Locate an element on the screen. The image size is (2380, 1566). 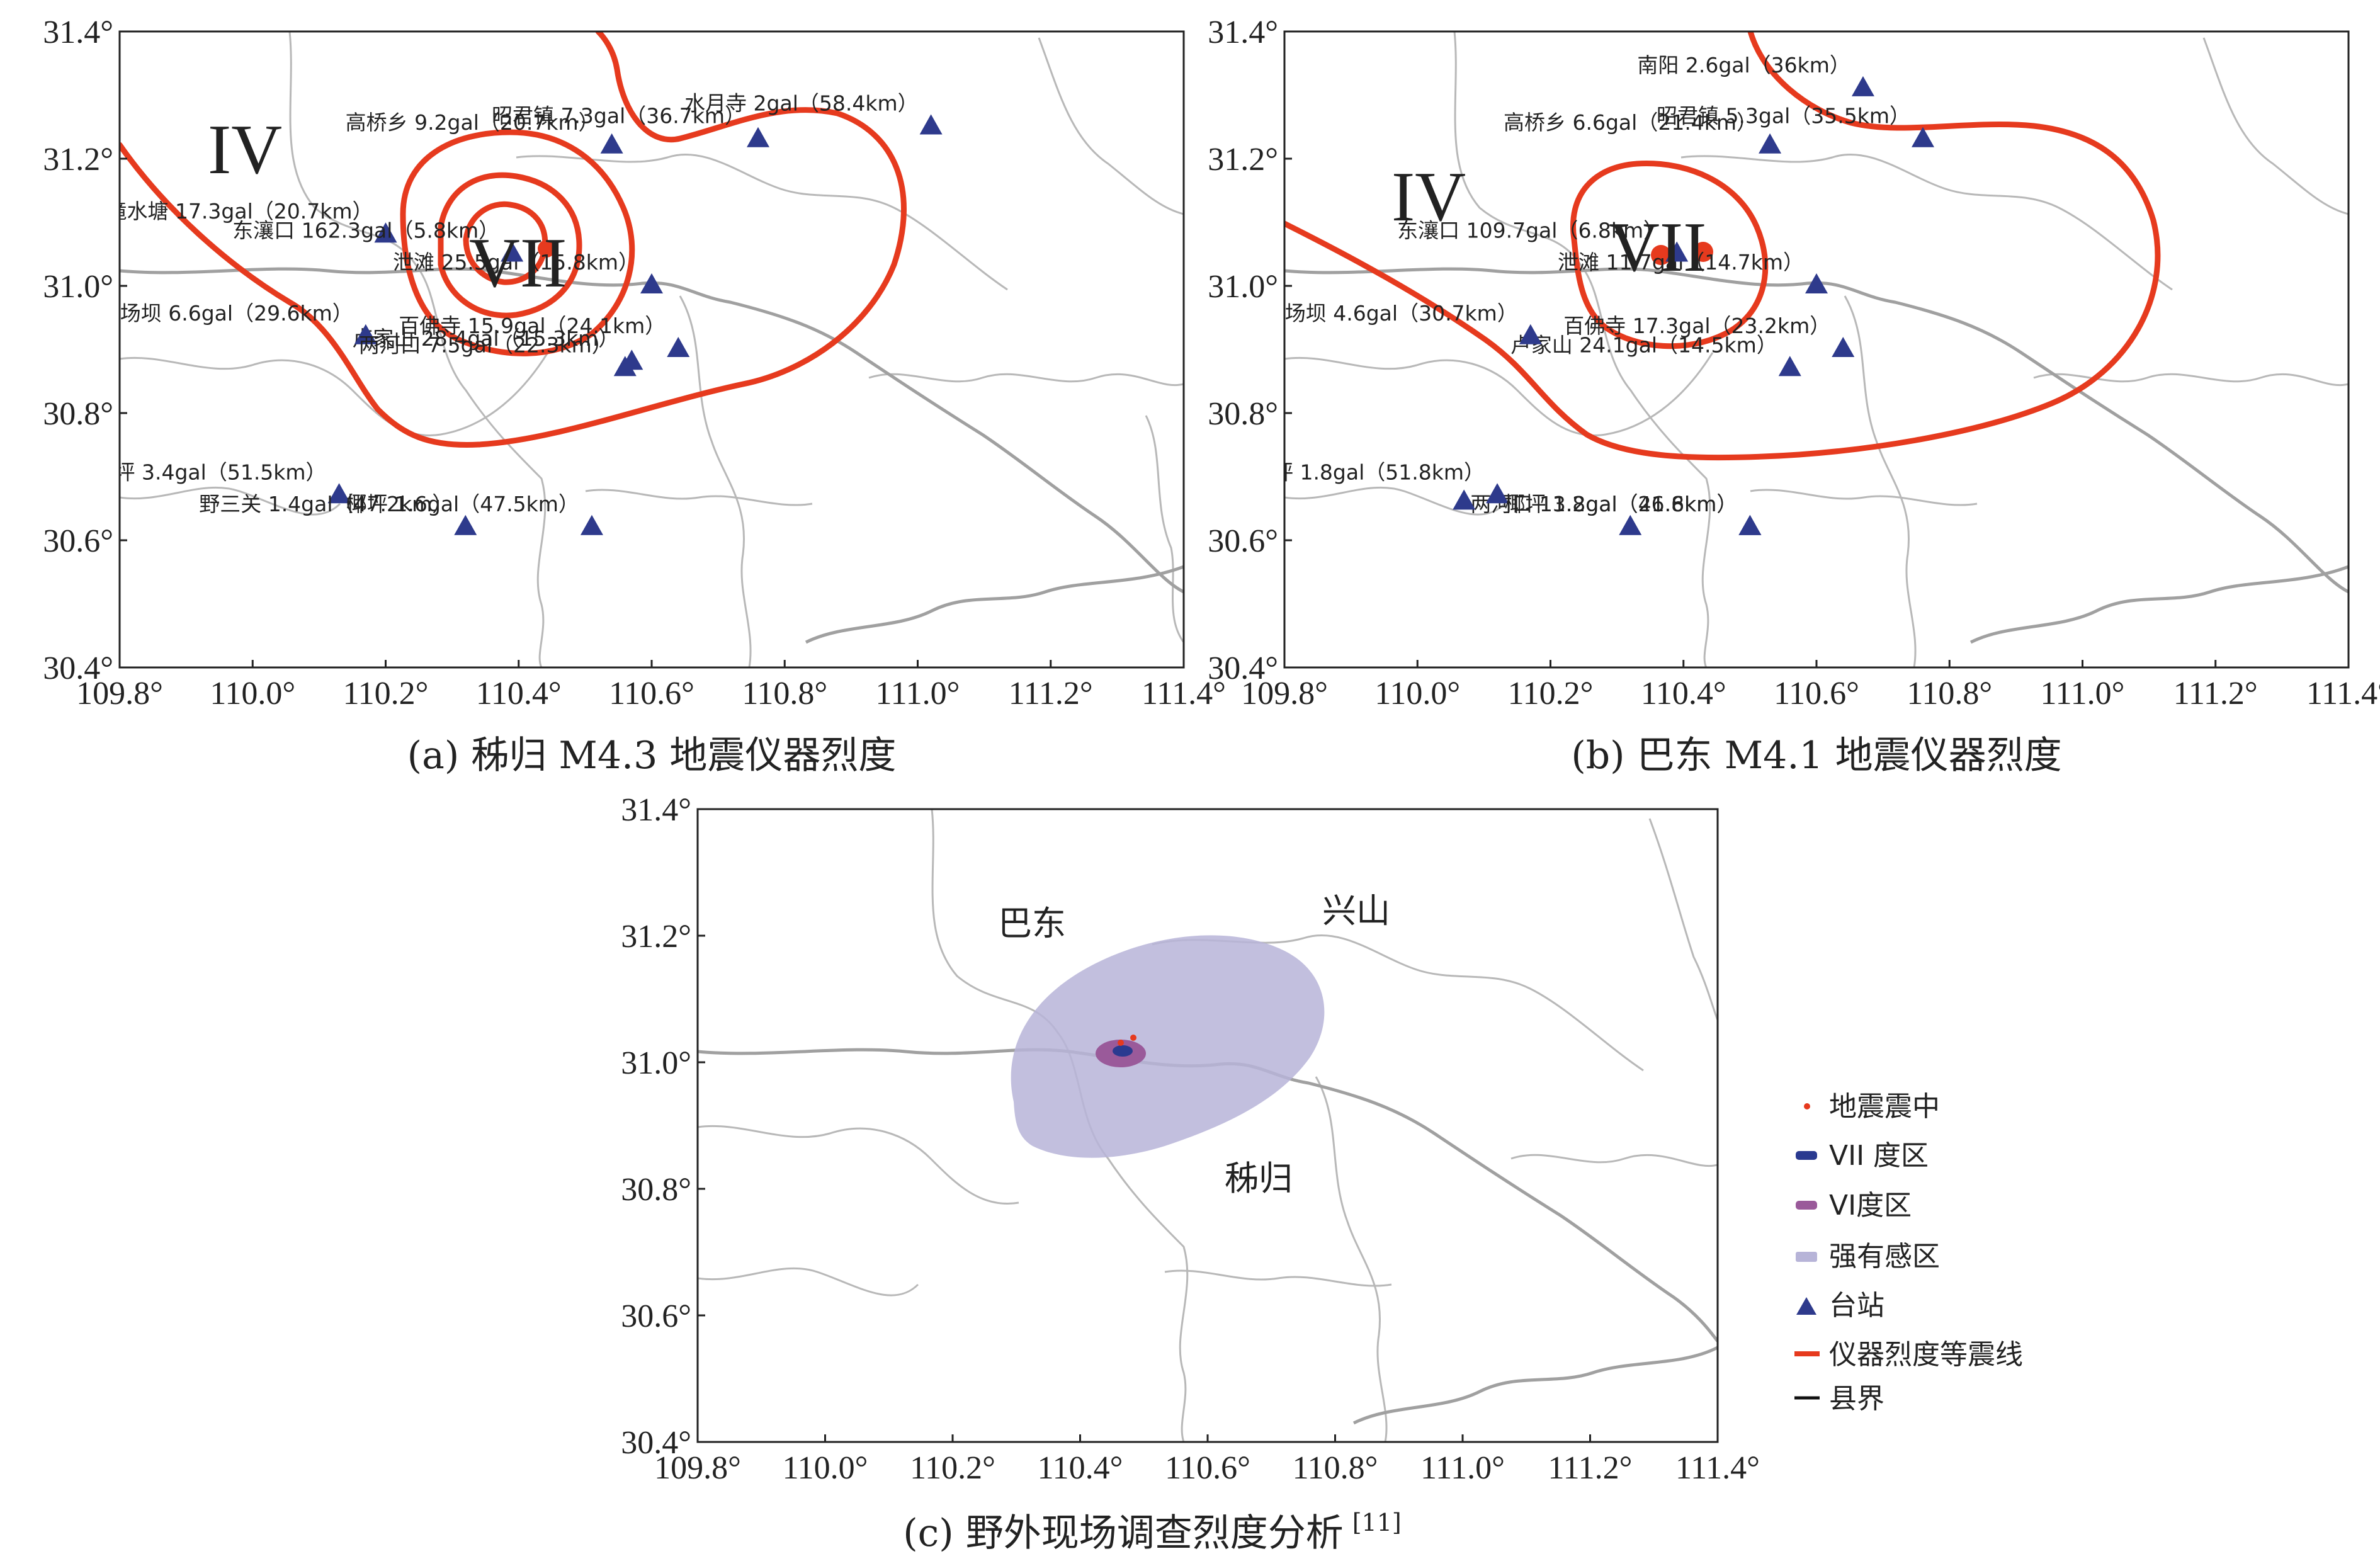
isoline-v is located at coordinates (517, 242).